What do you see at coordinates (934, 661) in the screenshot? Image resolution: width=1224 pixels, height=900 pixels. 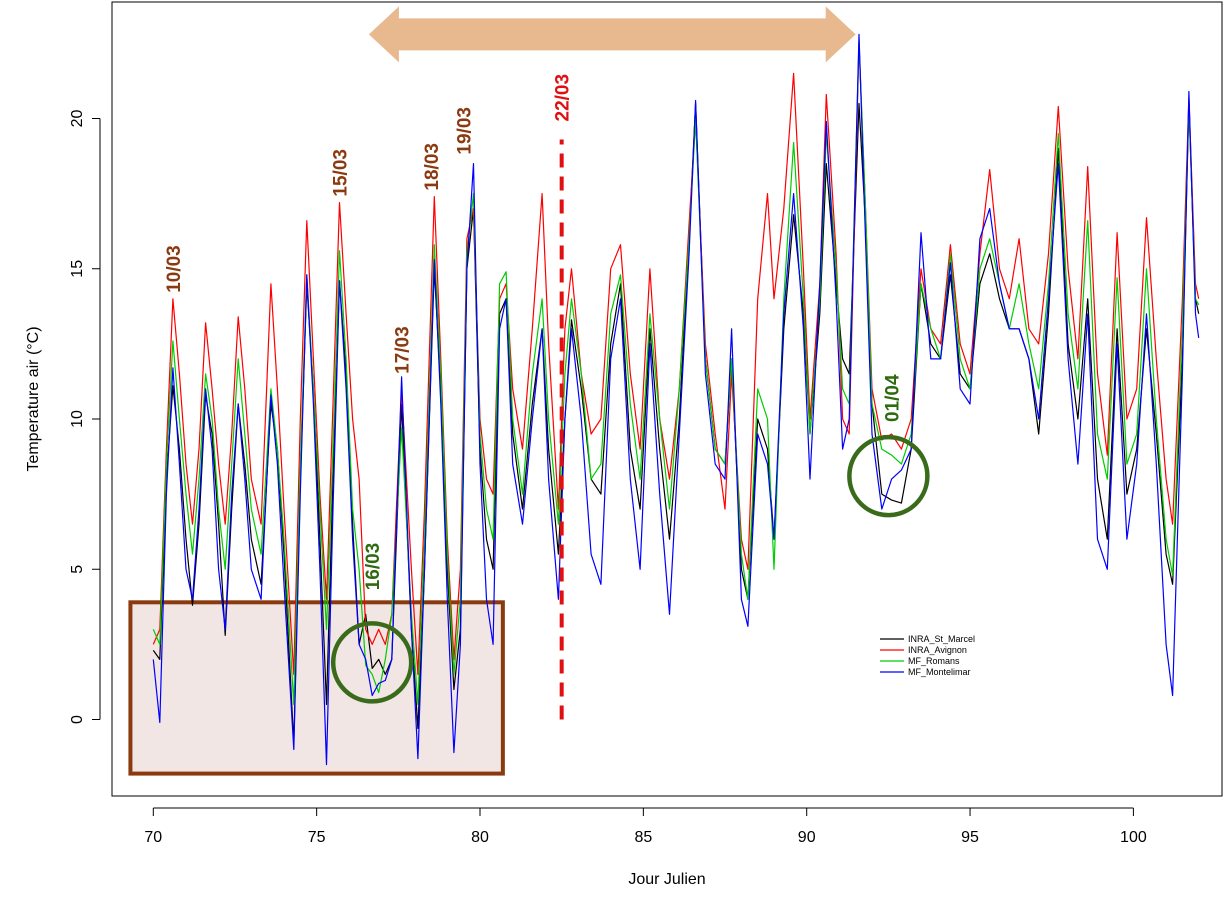 I see `legend-label-2: MF_Romans` at bounding box center [934, 661].